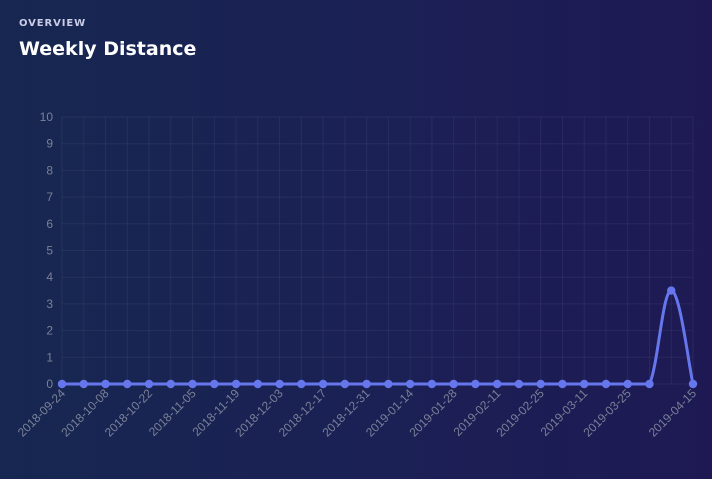 Image resolution: width=712 pixels, height=479 pixels. I want to click on y-axis-ticks: 0 1 2 3 4 5 6 7 8 9 10, so click(47, 250).